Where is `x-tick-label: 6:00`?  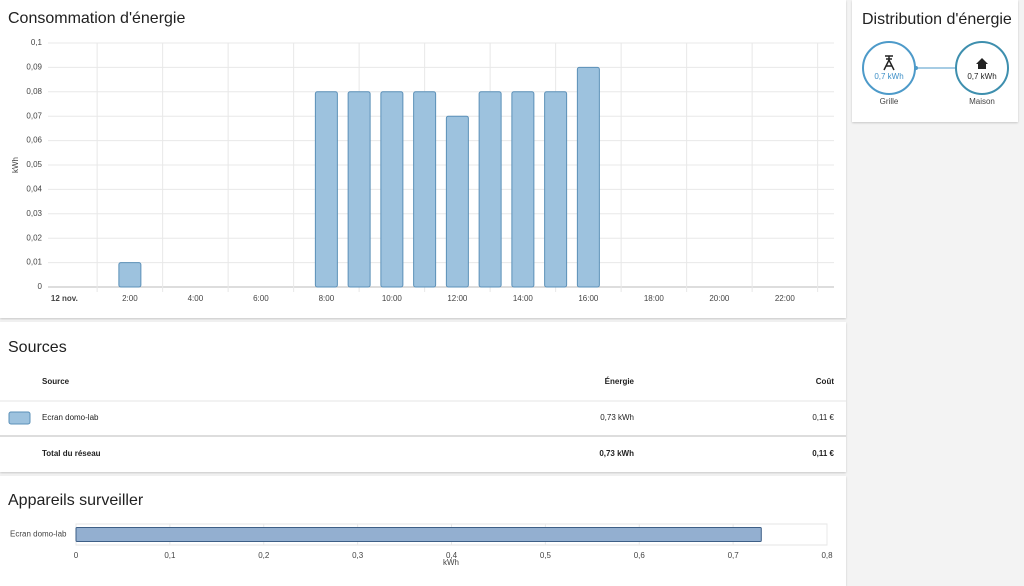 x-tick-label: 6:00 is located at coordinates (261, 298).